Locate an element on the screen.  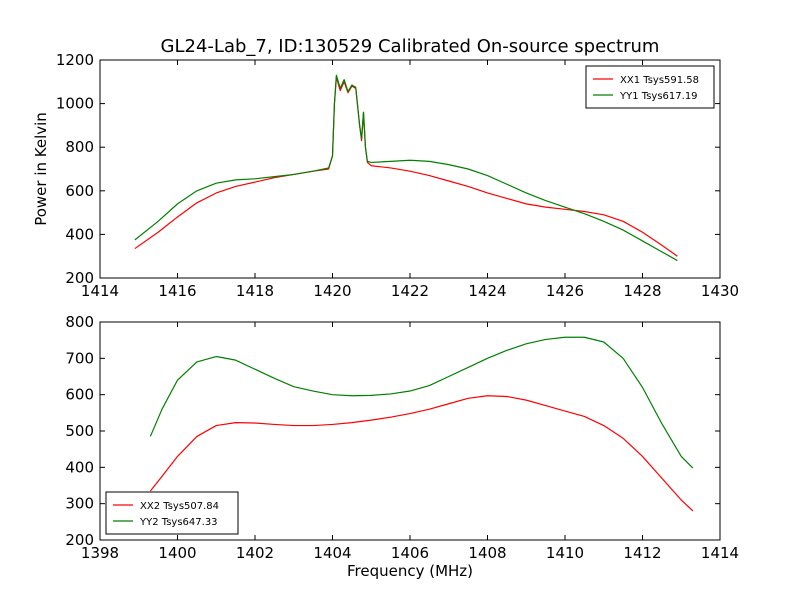
top-x-tick-label: 1428 is located at coordinates (642, 291).